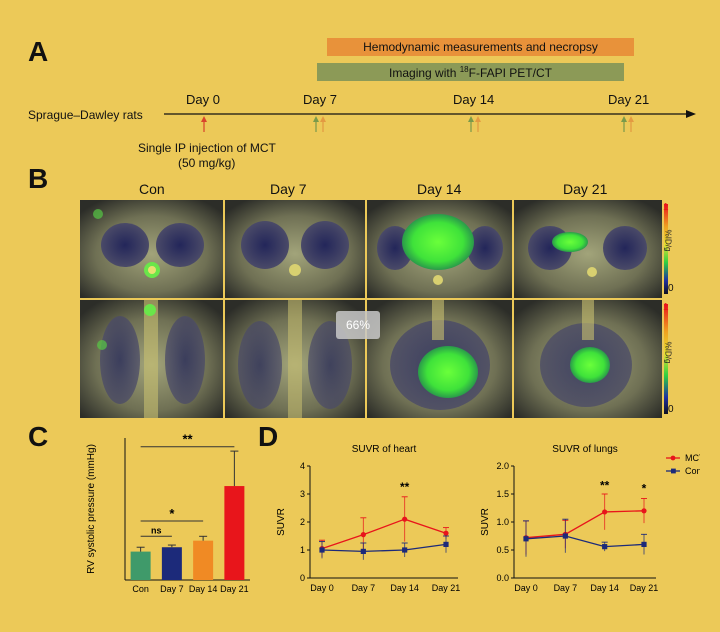 Image resolution: width=720 pixels, height=632 pixels. I want to click on column-title-con: Con, so click(152, 189).